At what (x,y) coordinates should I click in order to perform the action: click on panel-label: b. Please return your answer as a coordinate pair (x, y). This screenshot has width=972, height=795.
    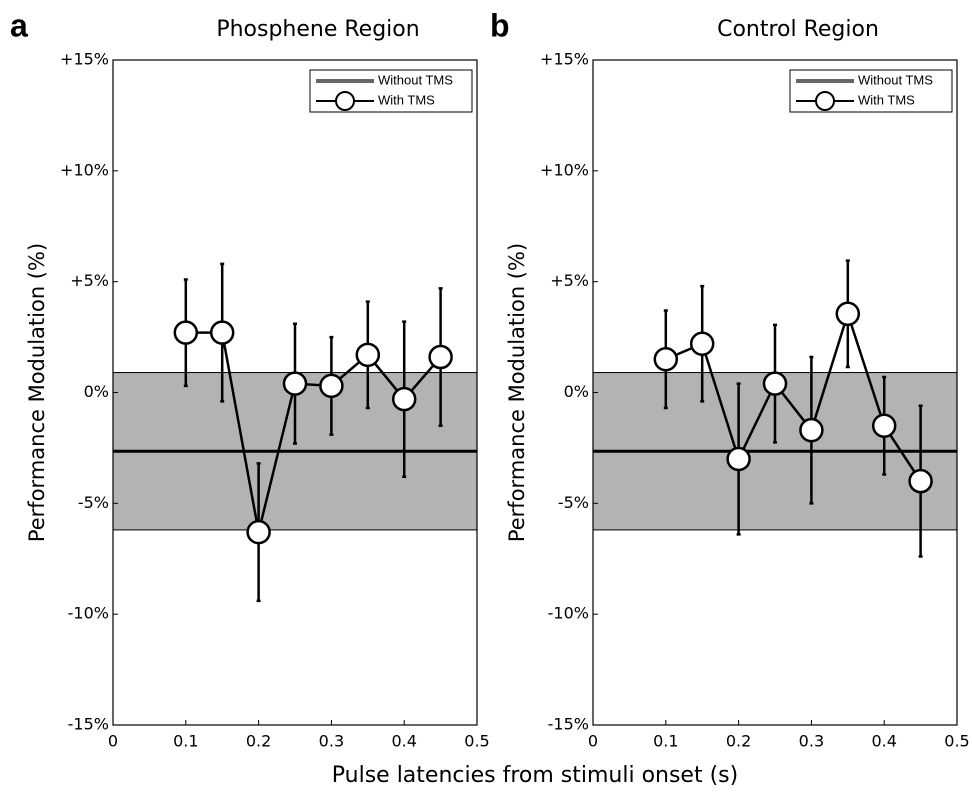
    Looking at the image, I should click on (500, 25).